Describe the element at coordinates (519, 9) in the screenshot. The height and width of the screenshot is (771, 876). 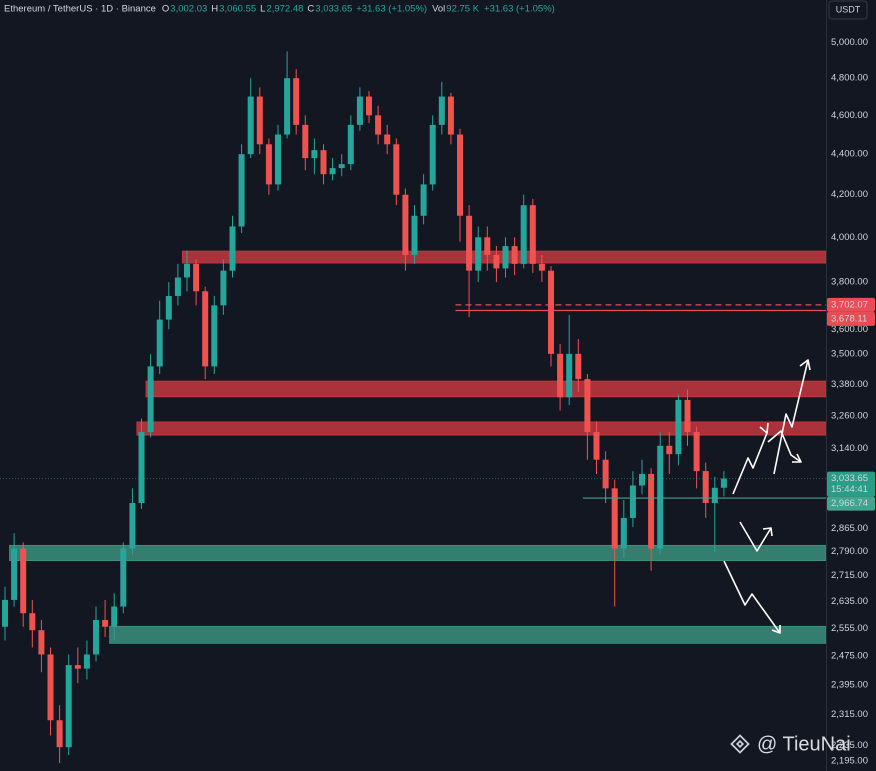
I see `volume-change: +31.63 (+1.05%)` at that location.